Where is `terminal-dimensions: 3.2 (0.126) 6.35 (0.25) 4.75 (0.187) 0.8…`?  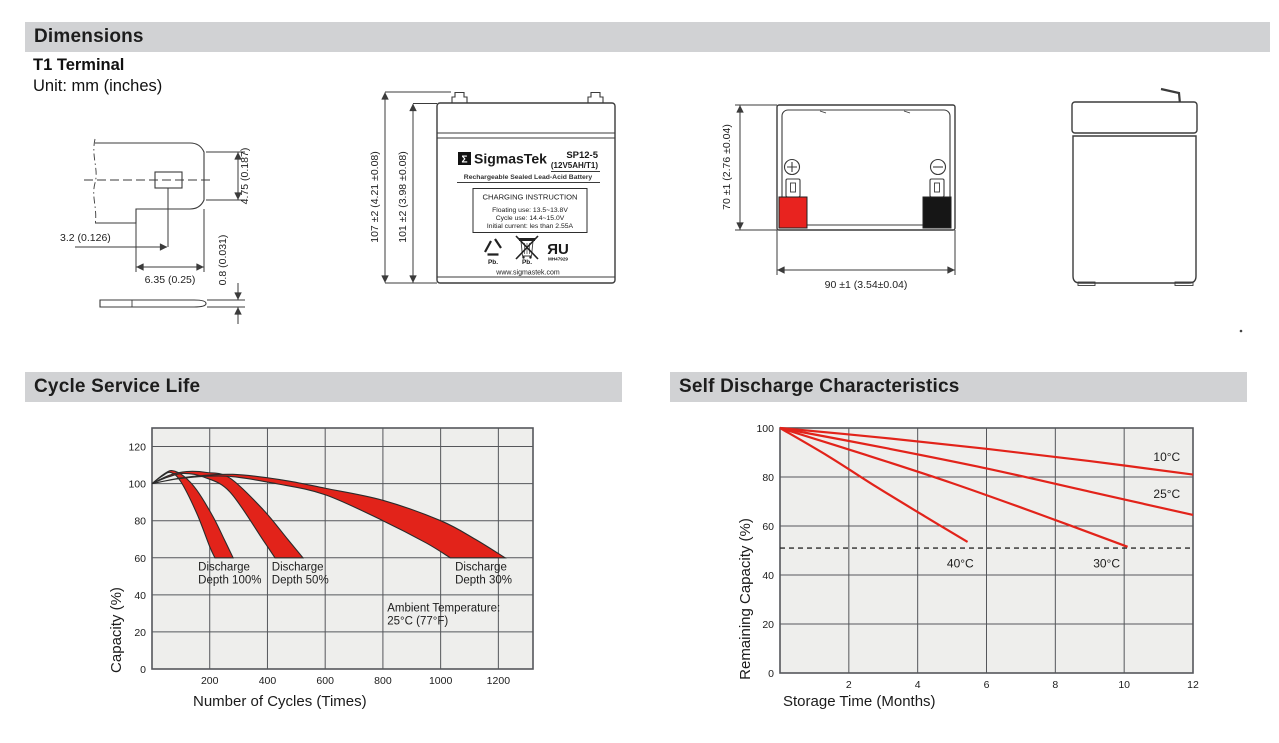
terminal-dimensions: 3.2 (0.126) 6.35 (0.25) 4.75 (0.187) 0.8… is located at coordinates (155, 236).